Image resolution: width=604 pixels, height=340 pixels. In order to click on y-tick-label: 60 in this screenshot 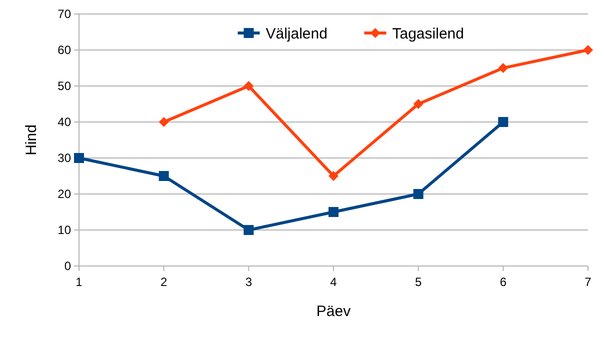, I will do `click(65, 50)`.